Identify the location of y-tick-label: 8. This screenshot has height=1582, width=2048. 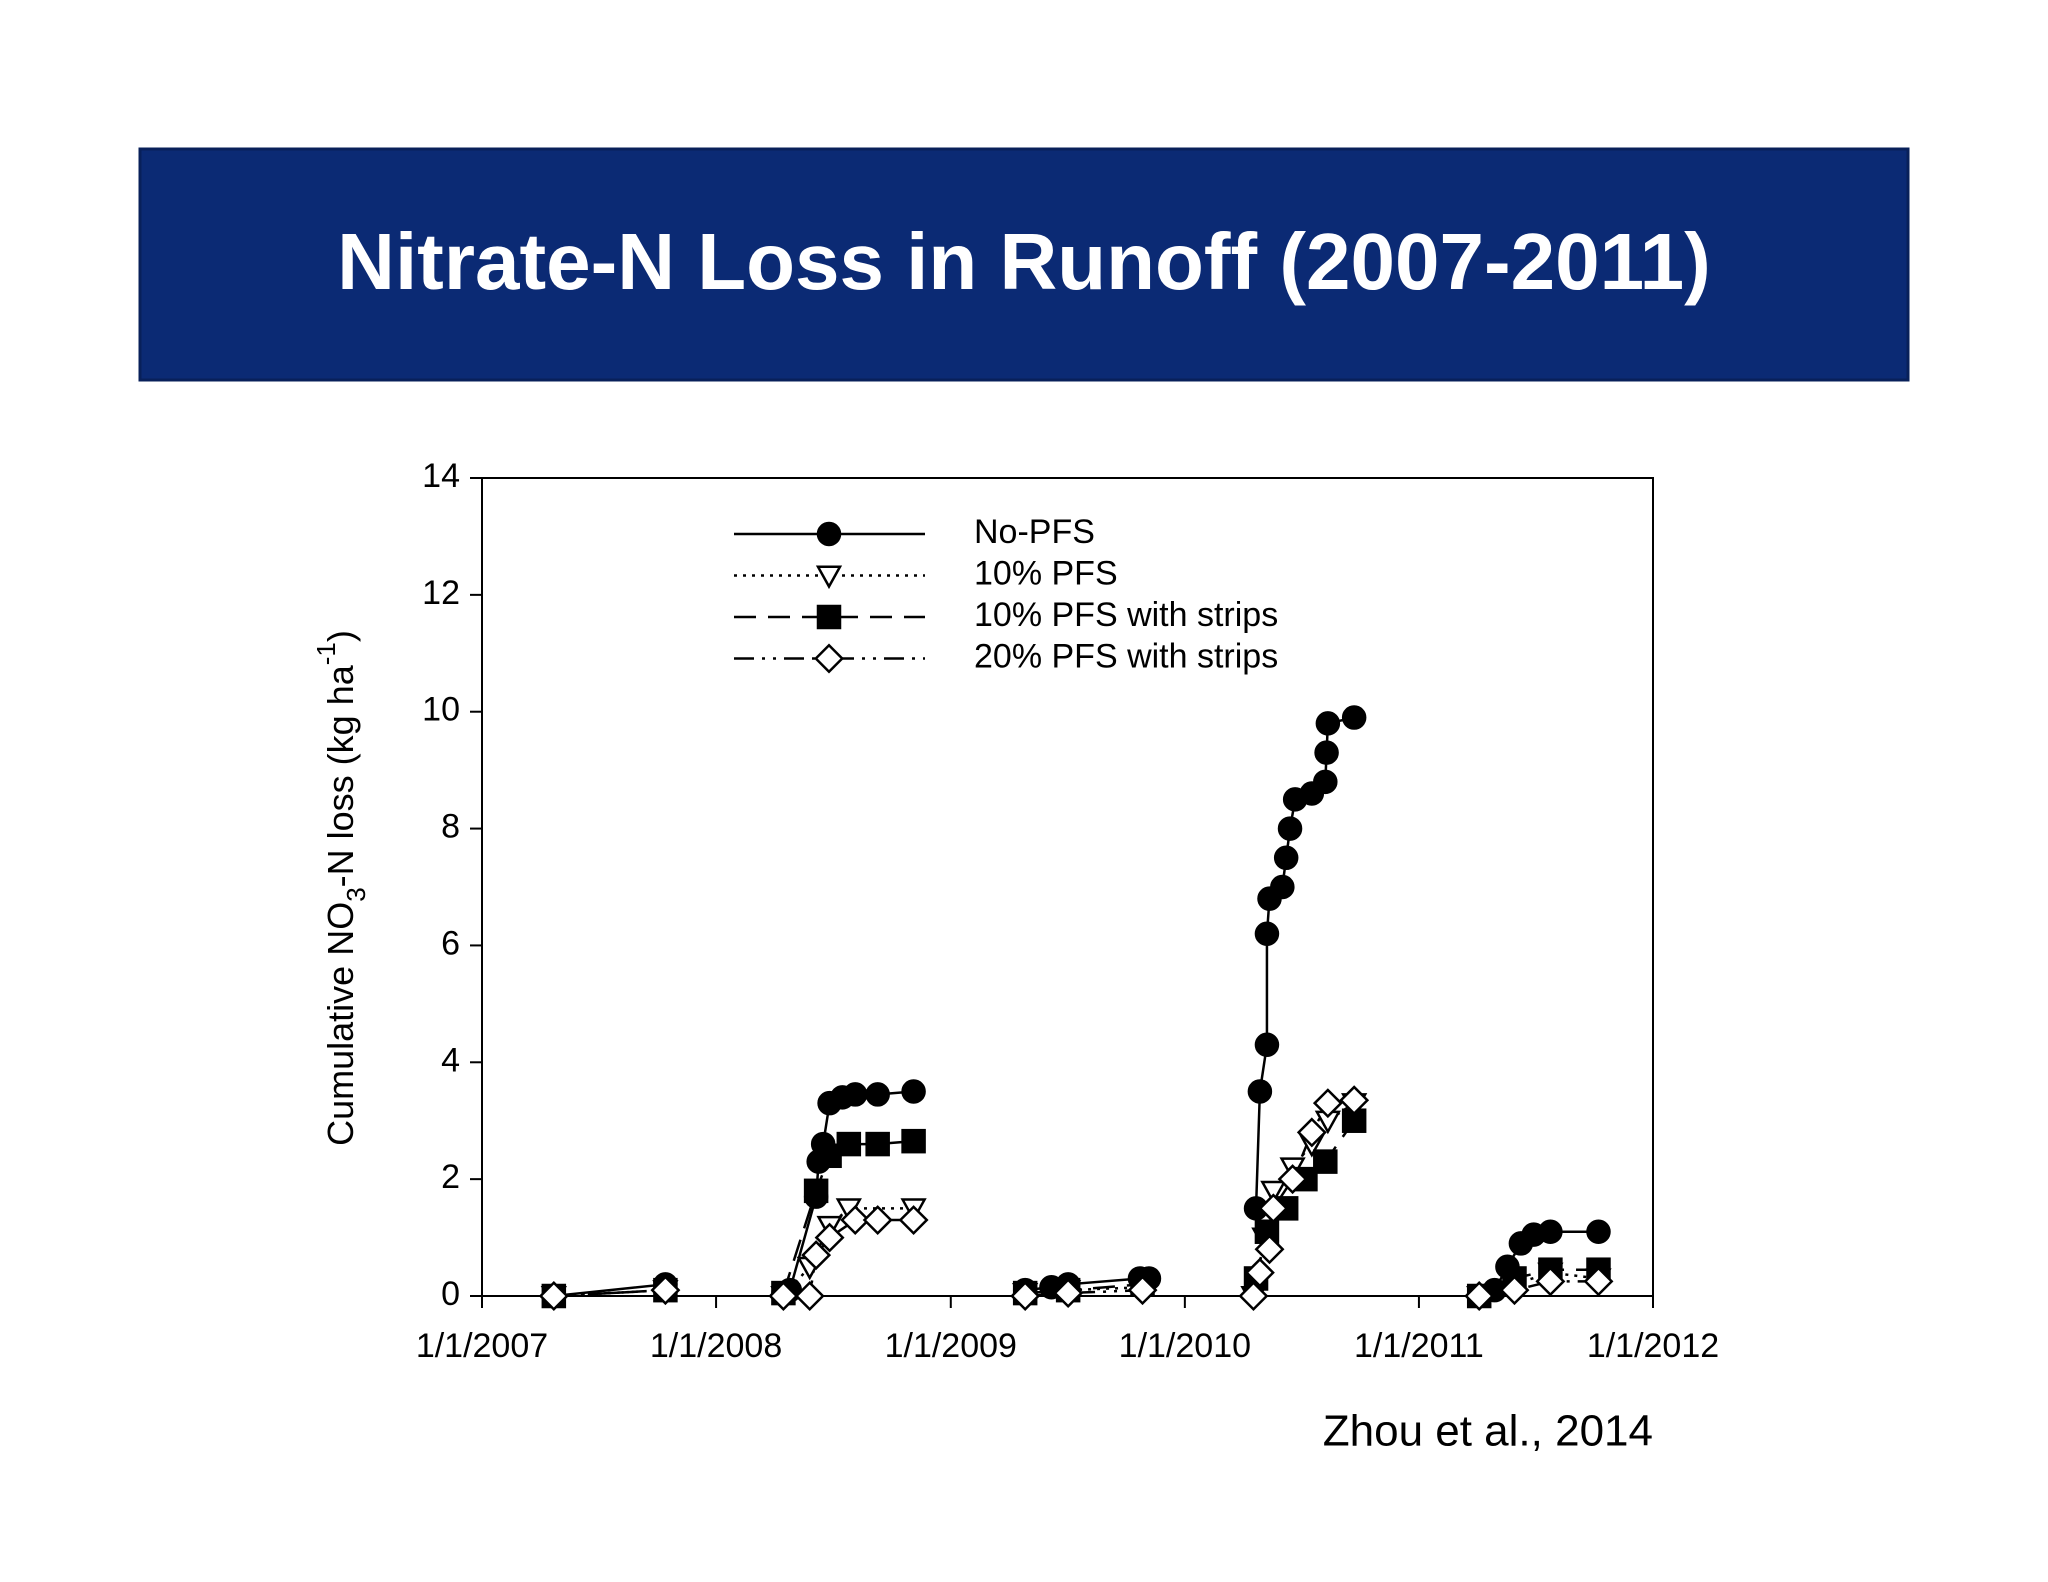
(450, 827).